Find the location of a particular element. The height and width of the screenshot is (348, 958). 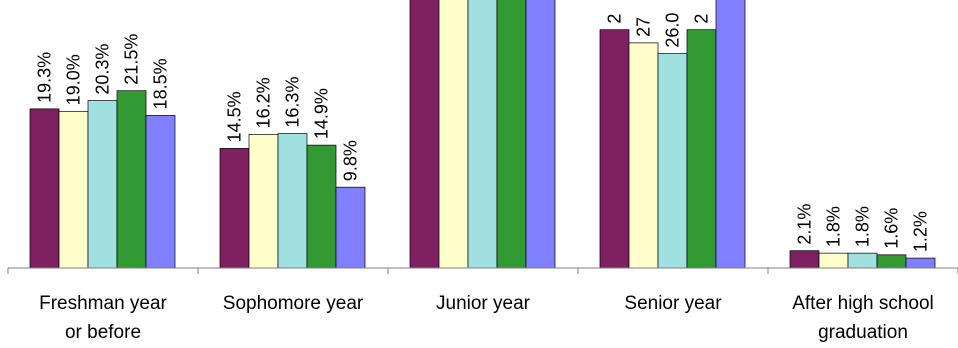

data-label: 14.5% is located at coordinates (235, 116).